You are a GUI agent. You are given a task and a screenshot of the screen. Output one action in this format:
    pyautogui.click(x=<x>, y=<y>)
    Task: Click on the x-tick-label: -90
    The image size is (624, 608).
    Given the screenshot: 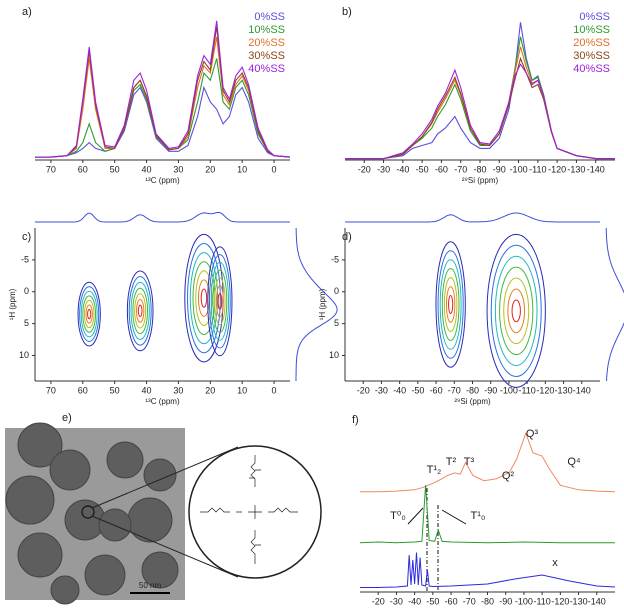 What is the action you would take?
    pyautogui.click(x=505, y=601)
    